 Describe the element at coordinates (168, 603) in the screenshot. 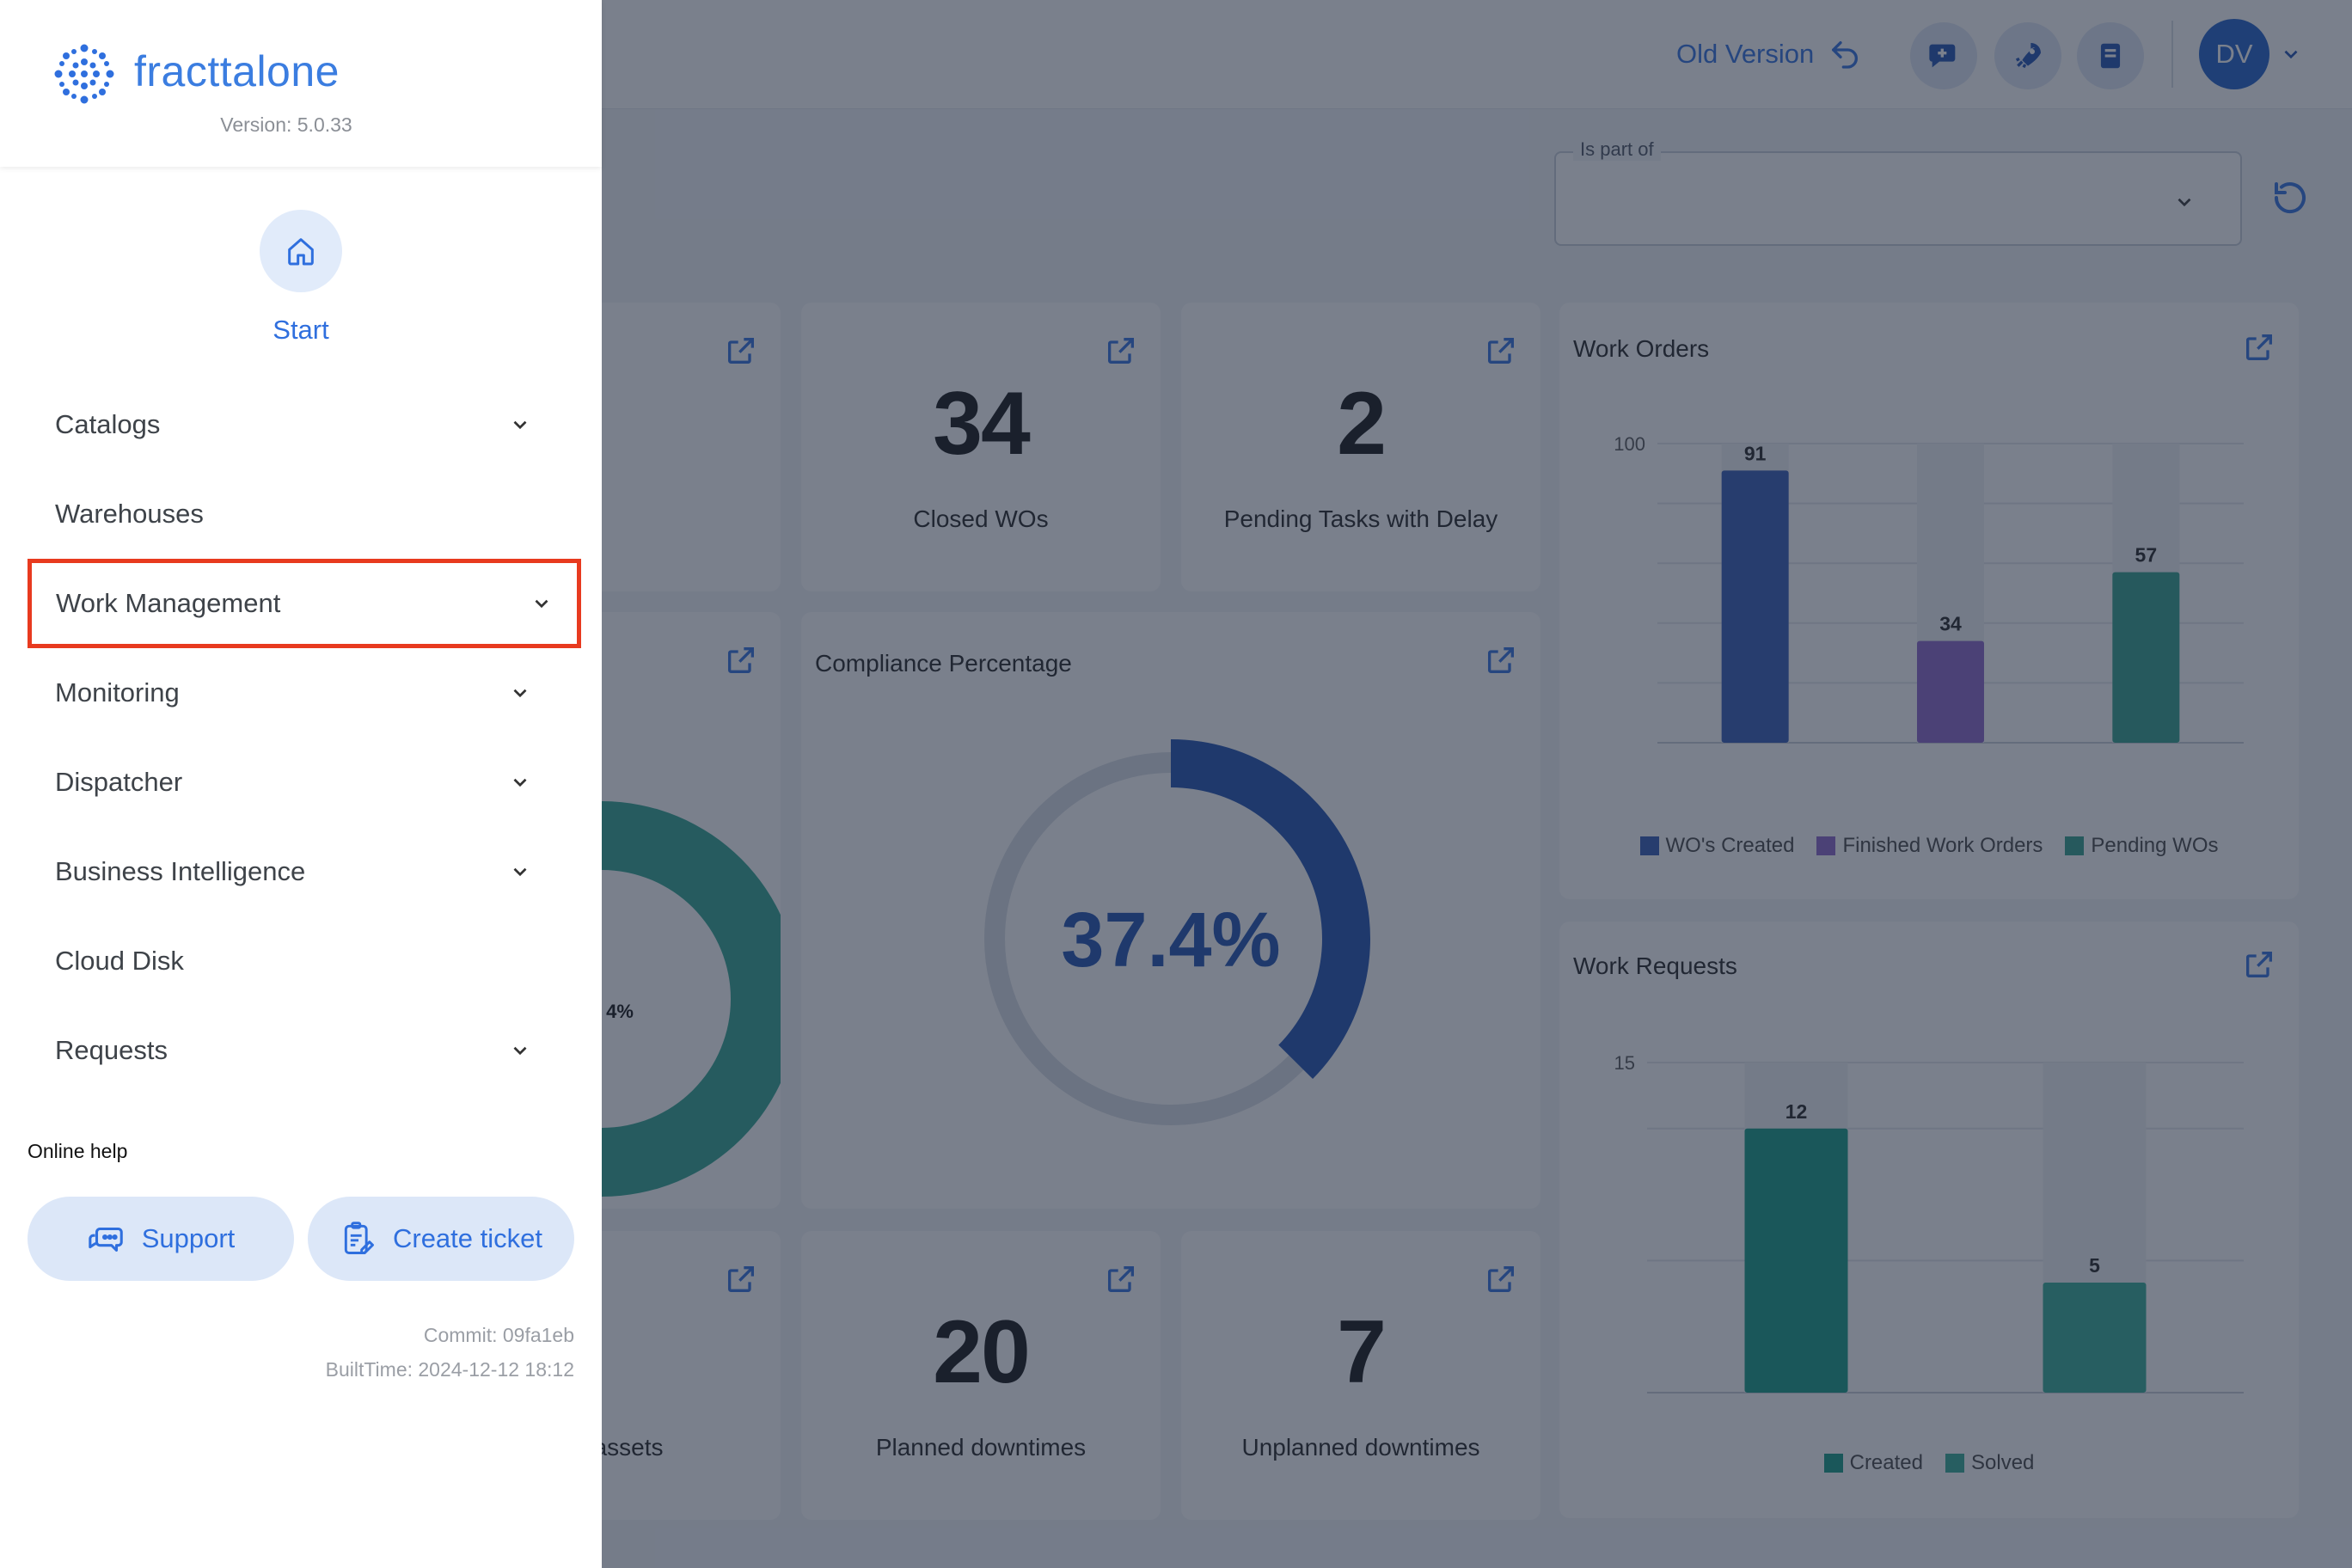

I see `sidebar-item-label: Work Management` at that location.